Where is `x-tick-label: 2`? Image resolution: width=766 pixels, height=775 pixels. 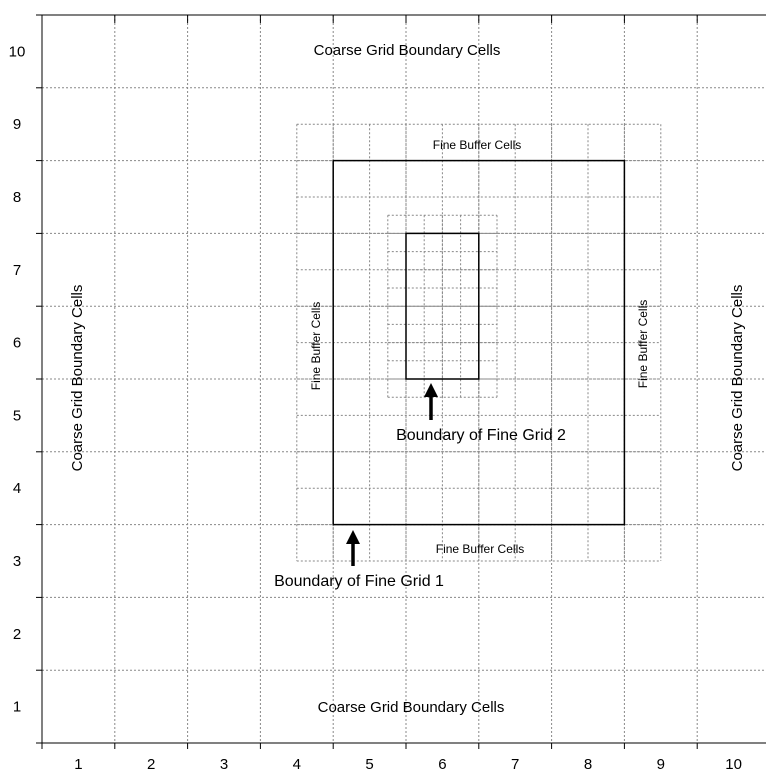 x-tick-label: 2 is located at coordinates (151, 764).